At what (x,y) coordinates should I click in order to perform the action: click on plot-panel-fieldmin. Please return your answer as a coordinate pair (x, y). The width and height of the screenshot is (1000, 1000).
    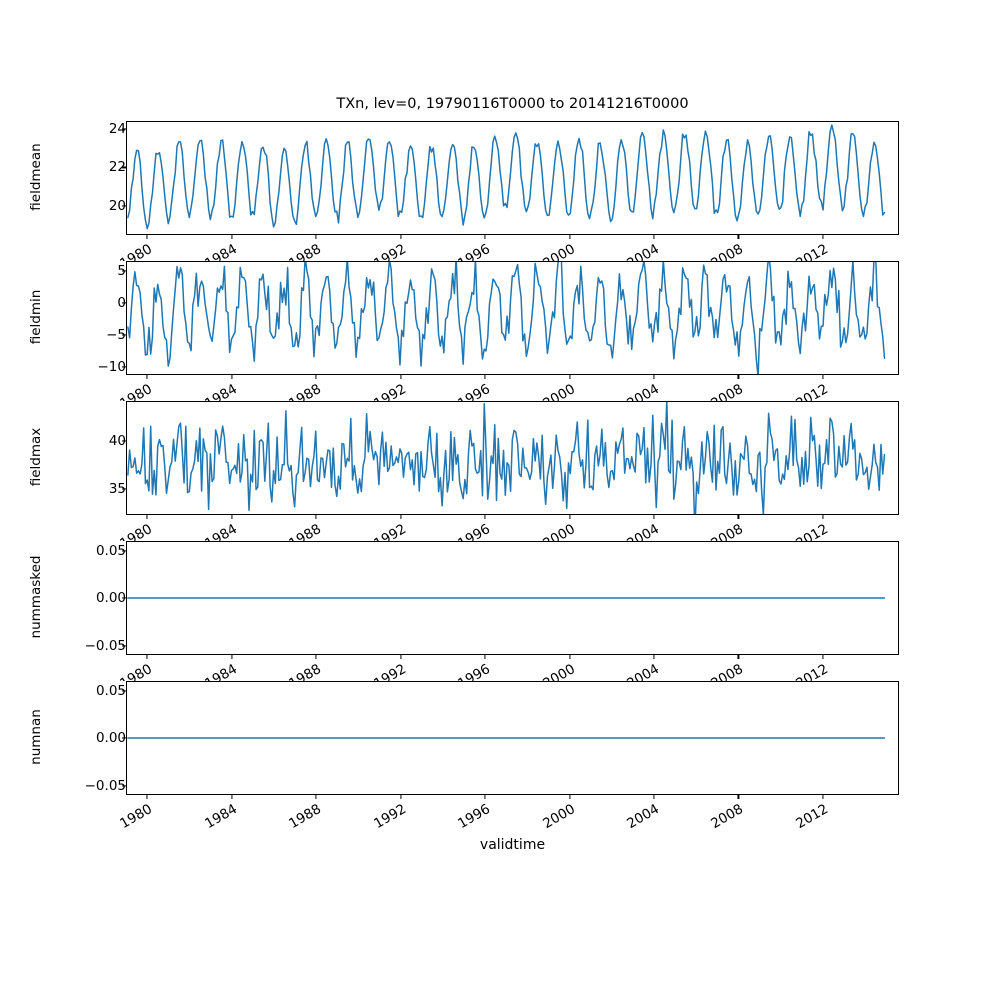
    Looking at the image, I should click on (512, 318).